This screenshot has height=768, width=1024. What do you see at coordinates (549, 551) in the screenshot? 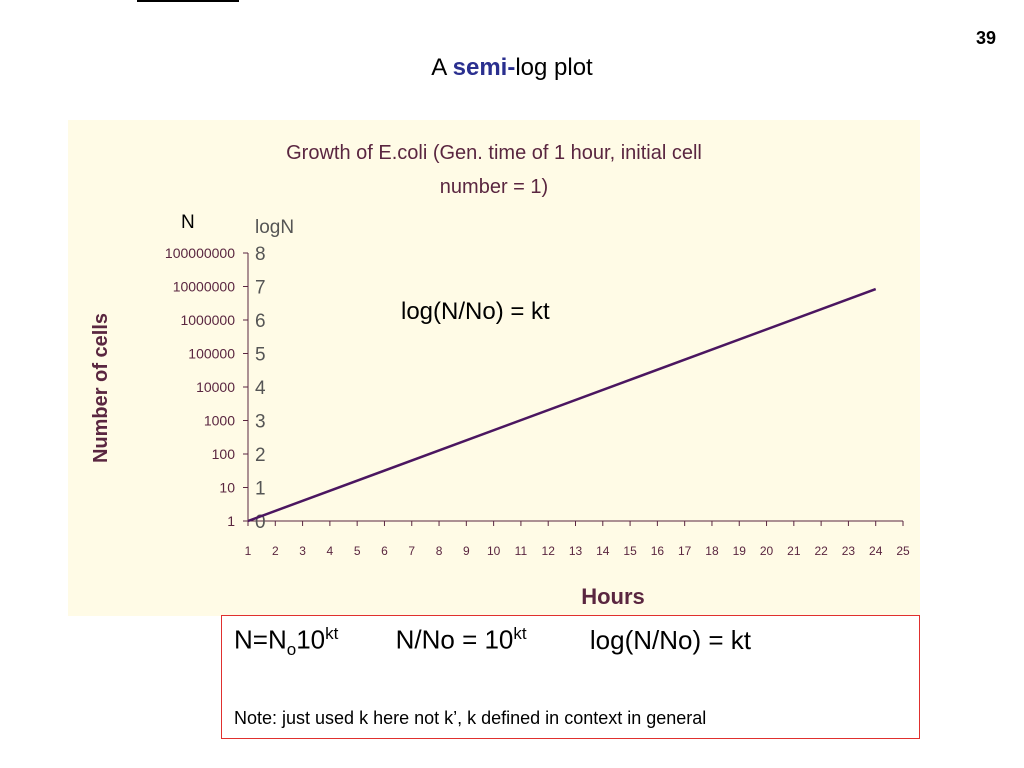
I see `x-tick-label: 12` at bounding box center [549, 551].